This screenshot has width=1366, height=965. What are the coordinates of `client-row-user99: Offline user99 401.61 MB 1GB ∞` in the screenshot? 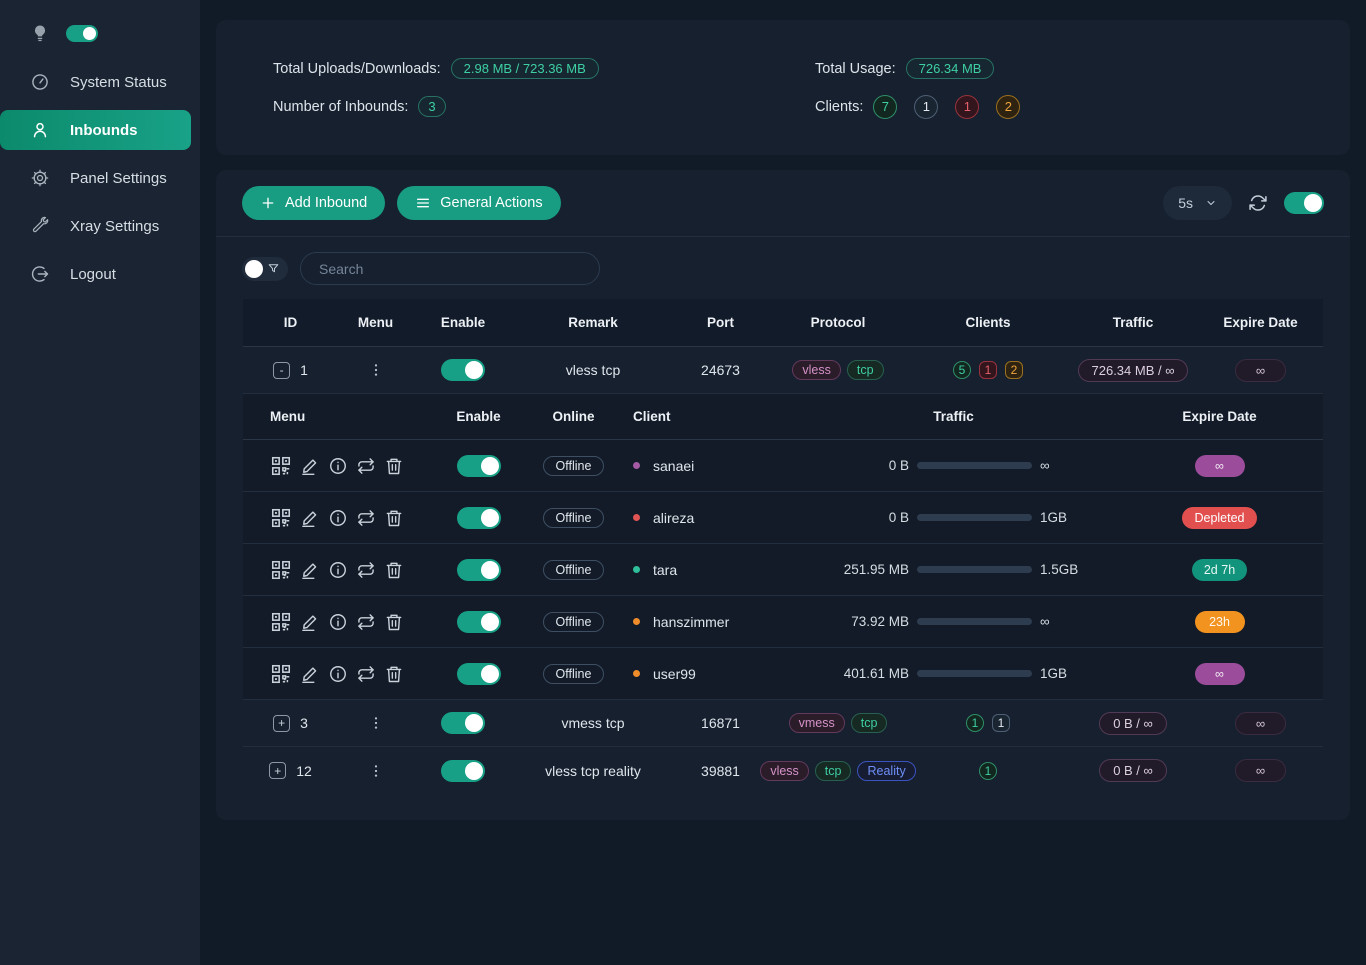 It's located at (783, 674).